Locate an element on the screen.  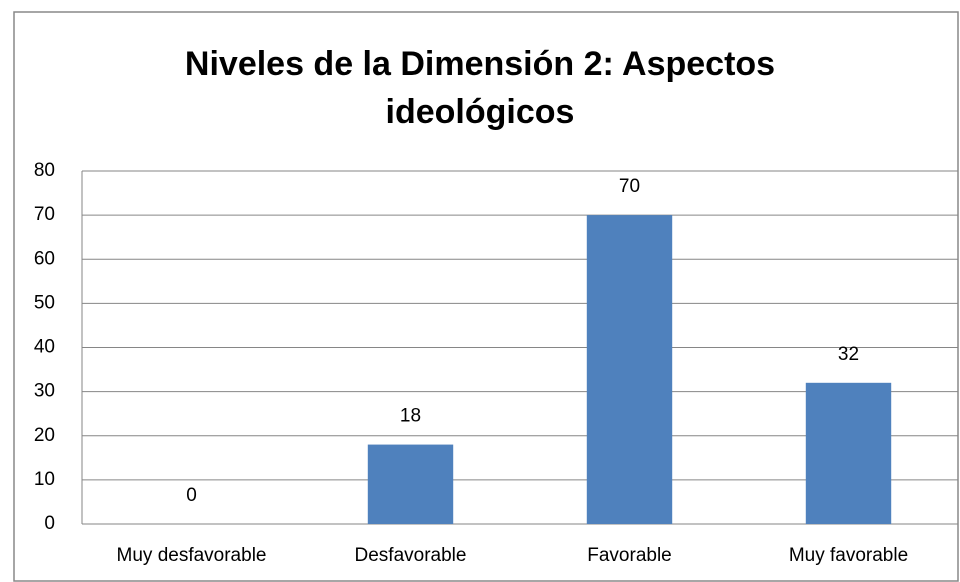
y-tick-label: 10 is located at coordinates (44, 479).